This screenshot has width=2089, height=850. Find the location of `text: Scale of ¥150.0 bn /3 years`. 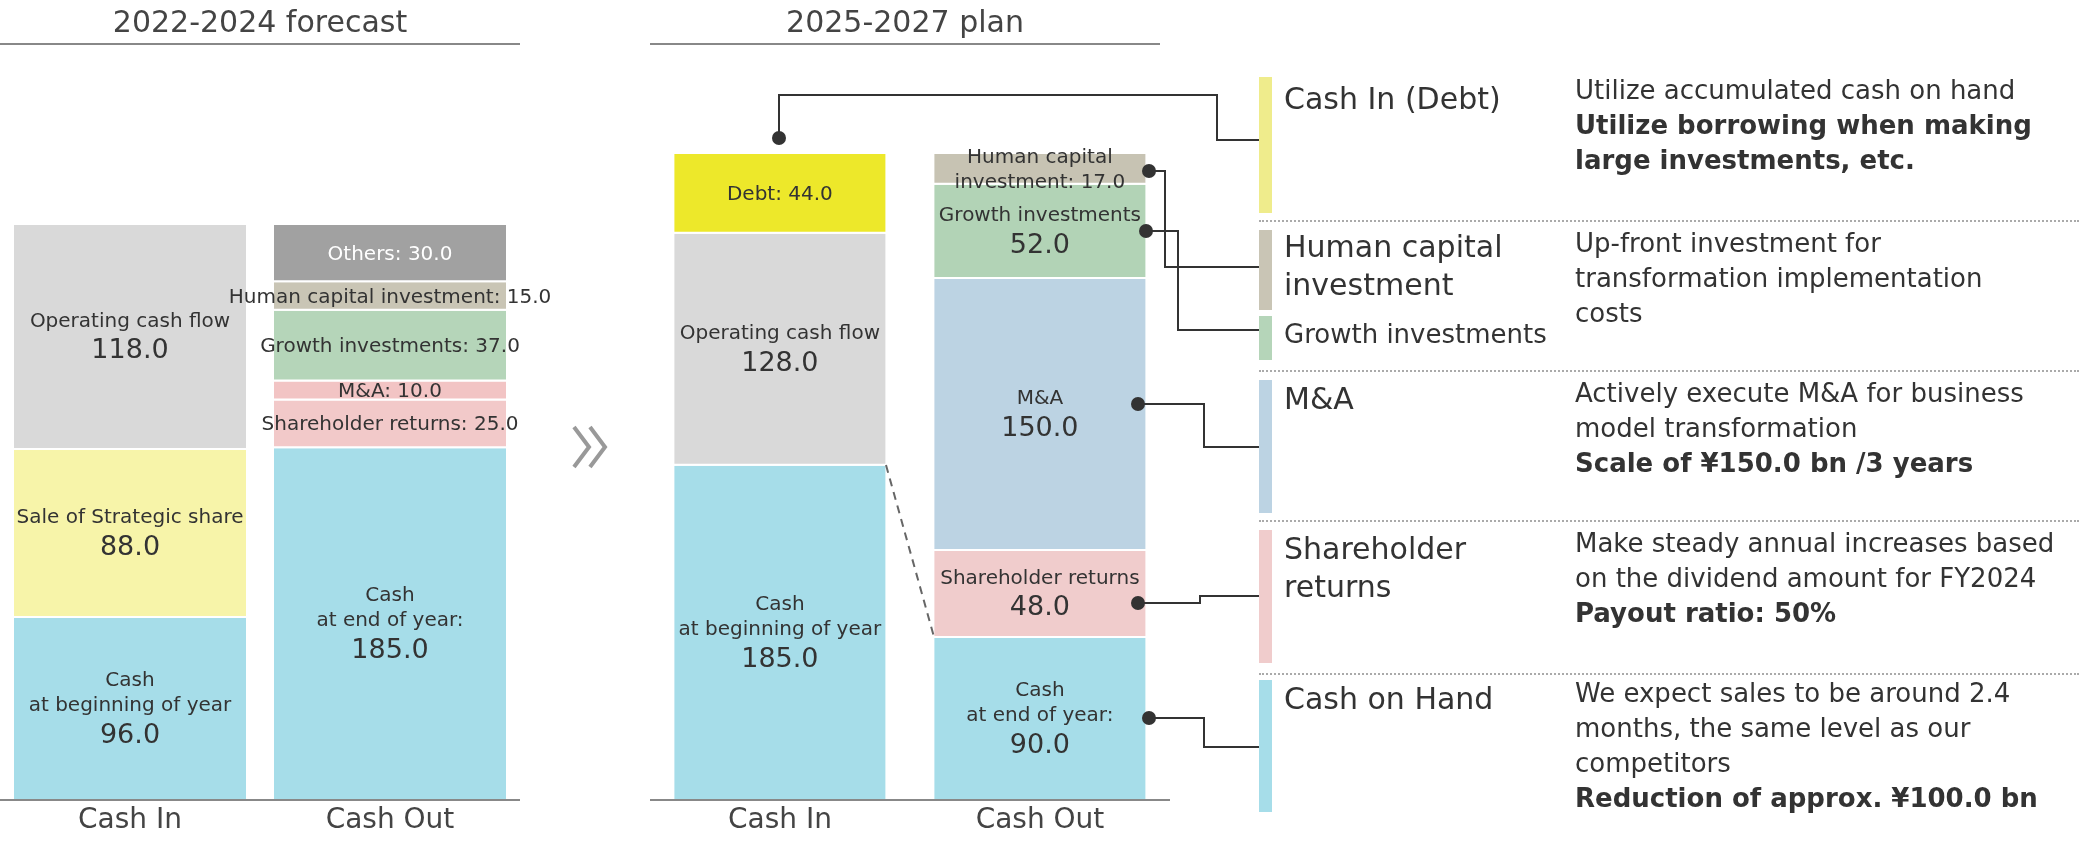

text: Scale of ¥150.0 bn /3 years is located at coordinates (1775, 463).